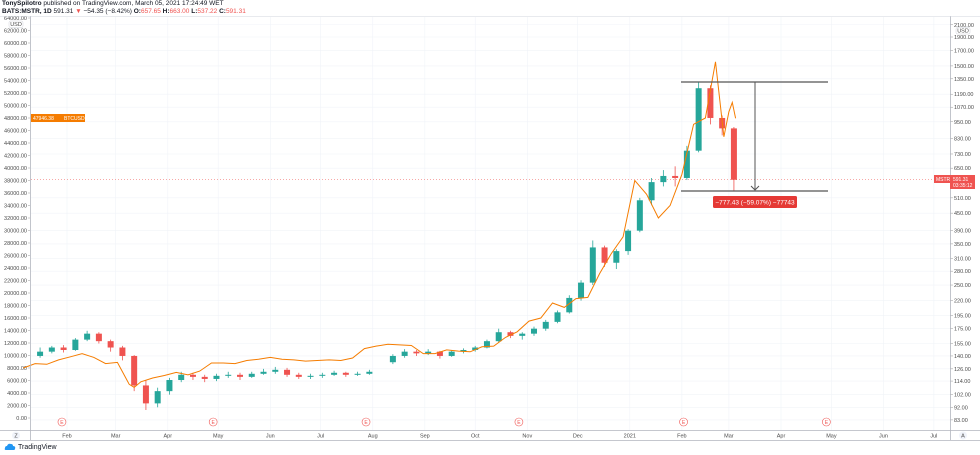  I want to click on author: TonySpilotro, so click(22, 3).